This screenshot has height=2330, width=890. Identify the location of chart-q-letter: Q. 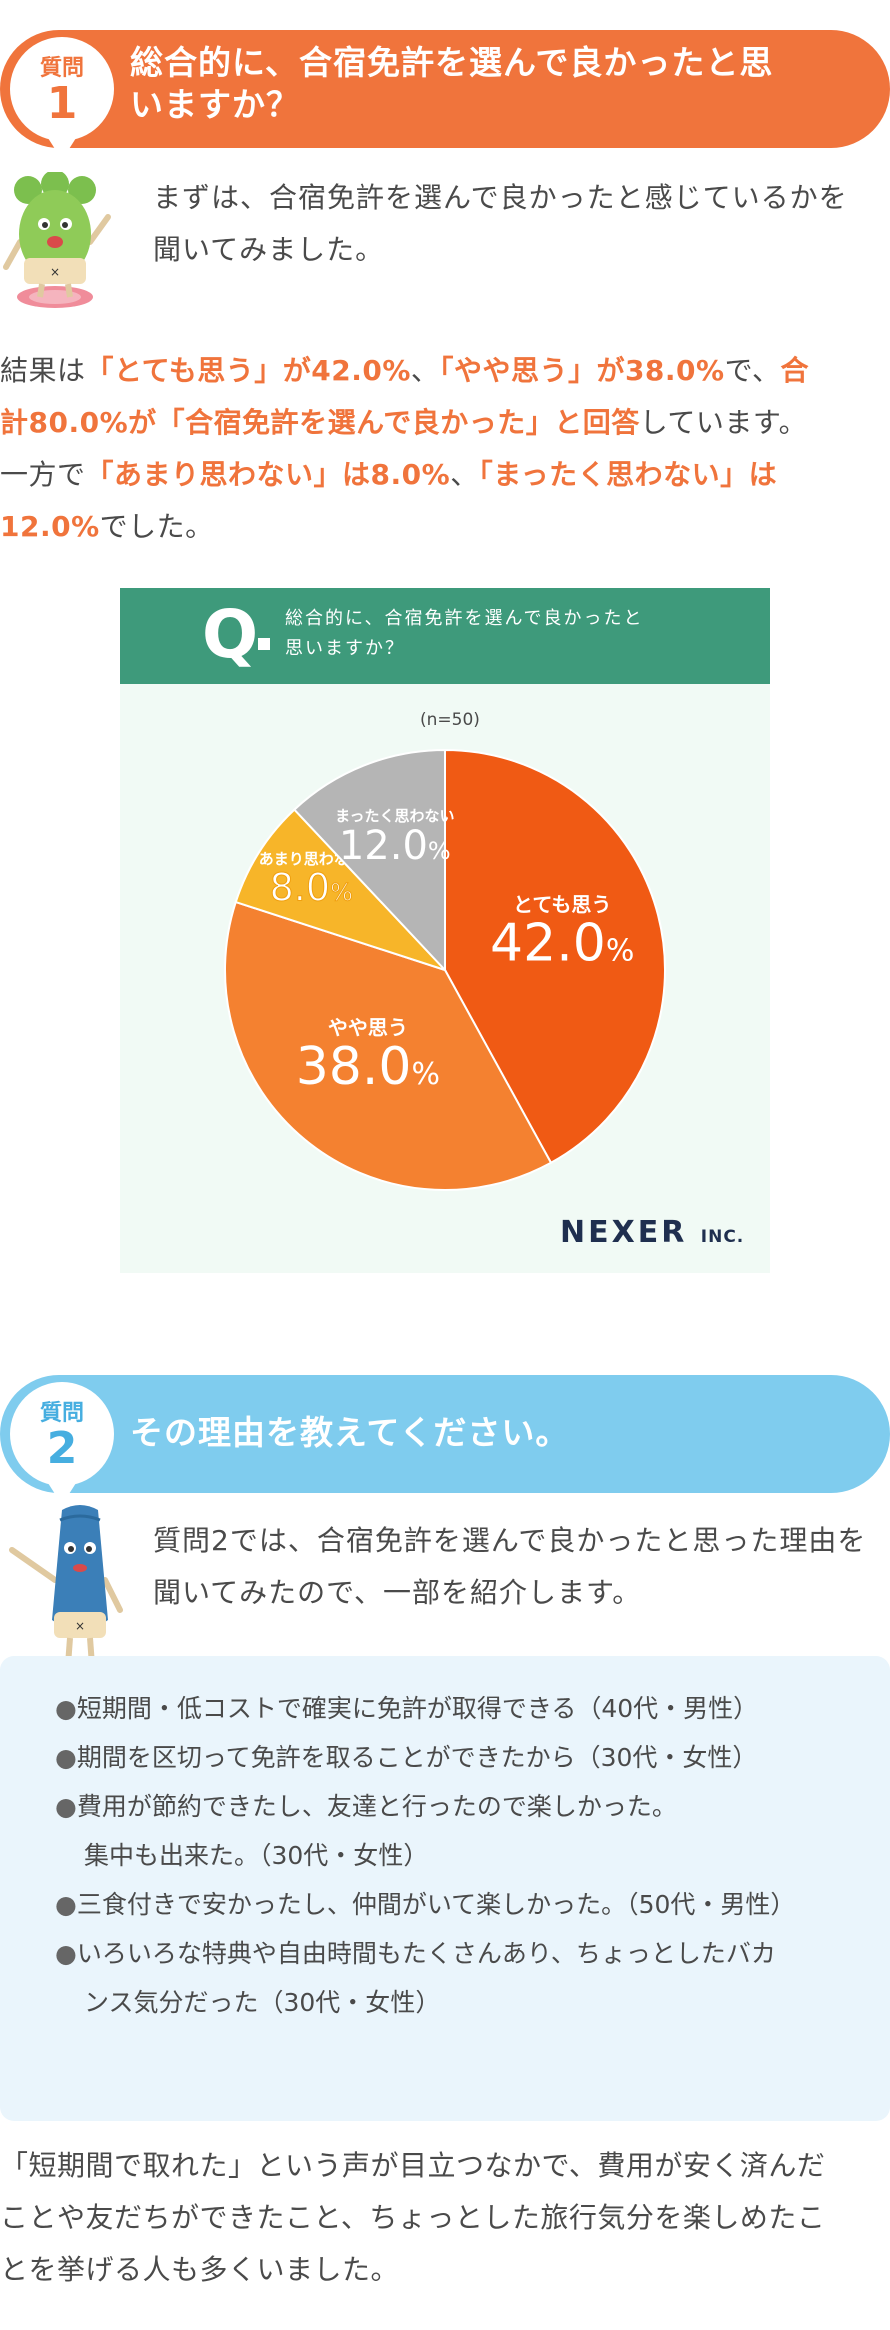
(230, 634).